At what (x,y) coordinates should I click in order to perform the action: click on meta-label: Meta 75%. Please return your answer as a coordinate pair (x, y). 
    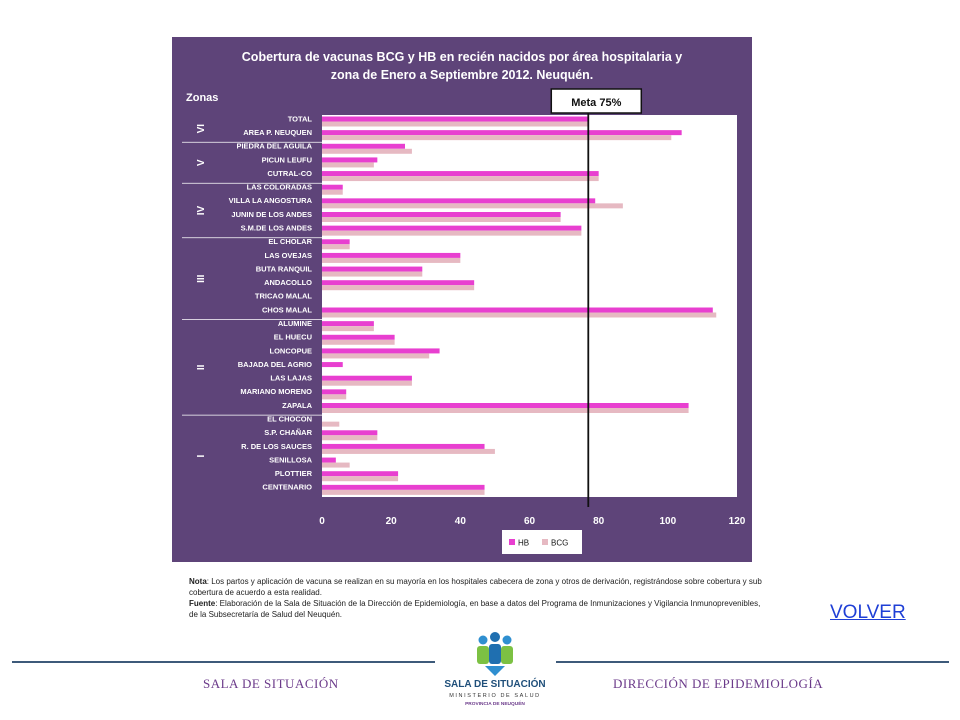
    Looking at the image, I should click on (596, 103).